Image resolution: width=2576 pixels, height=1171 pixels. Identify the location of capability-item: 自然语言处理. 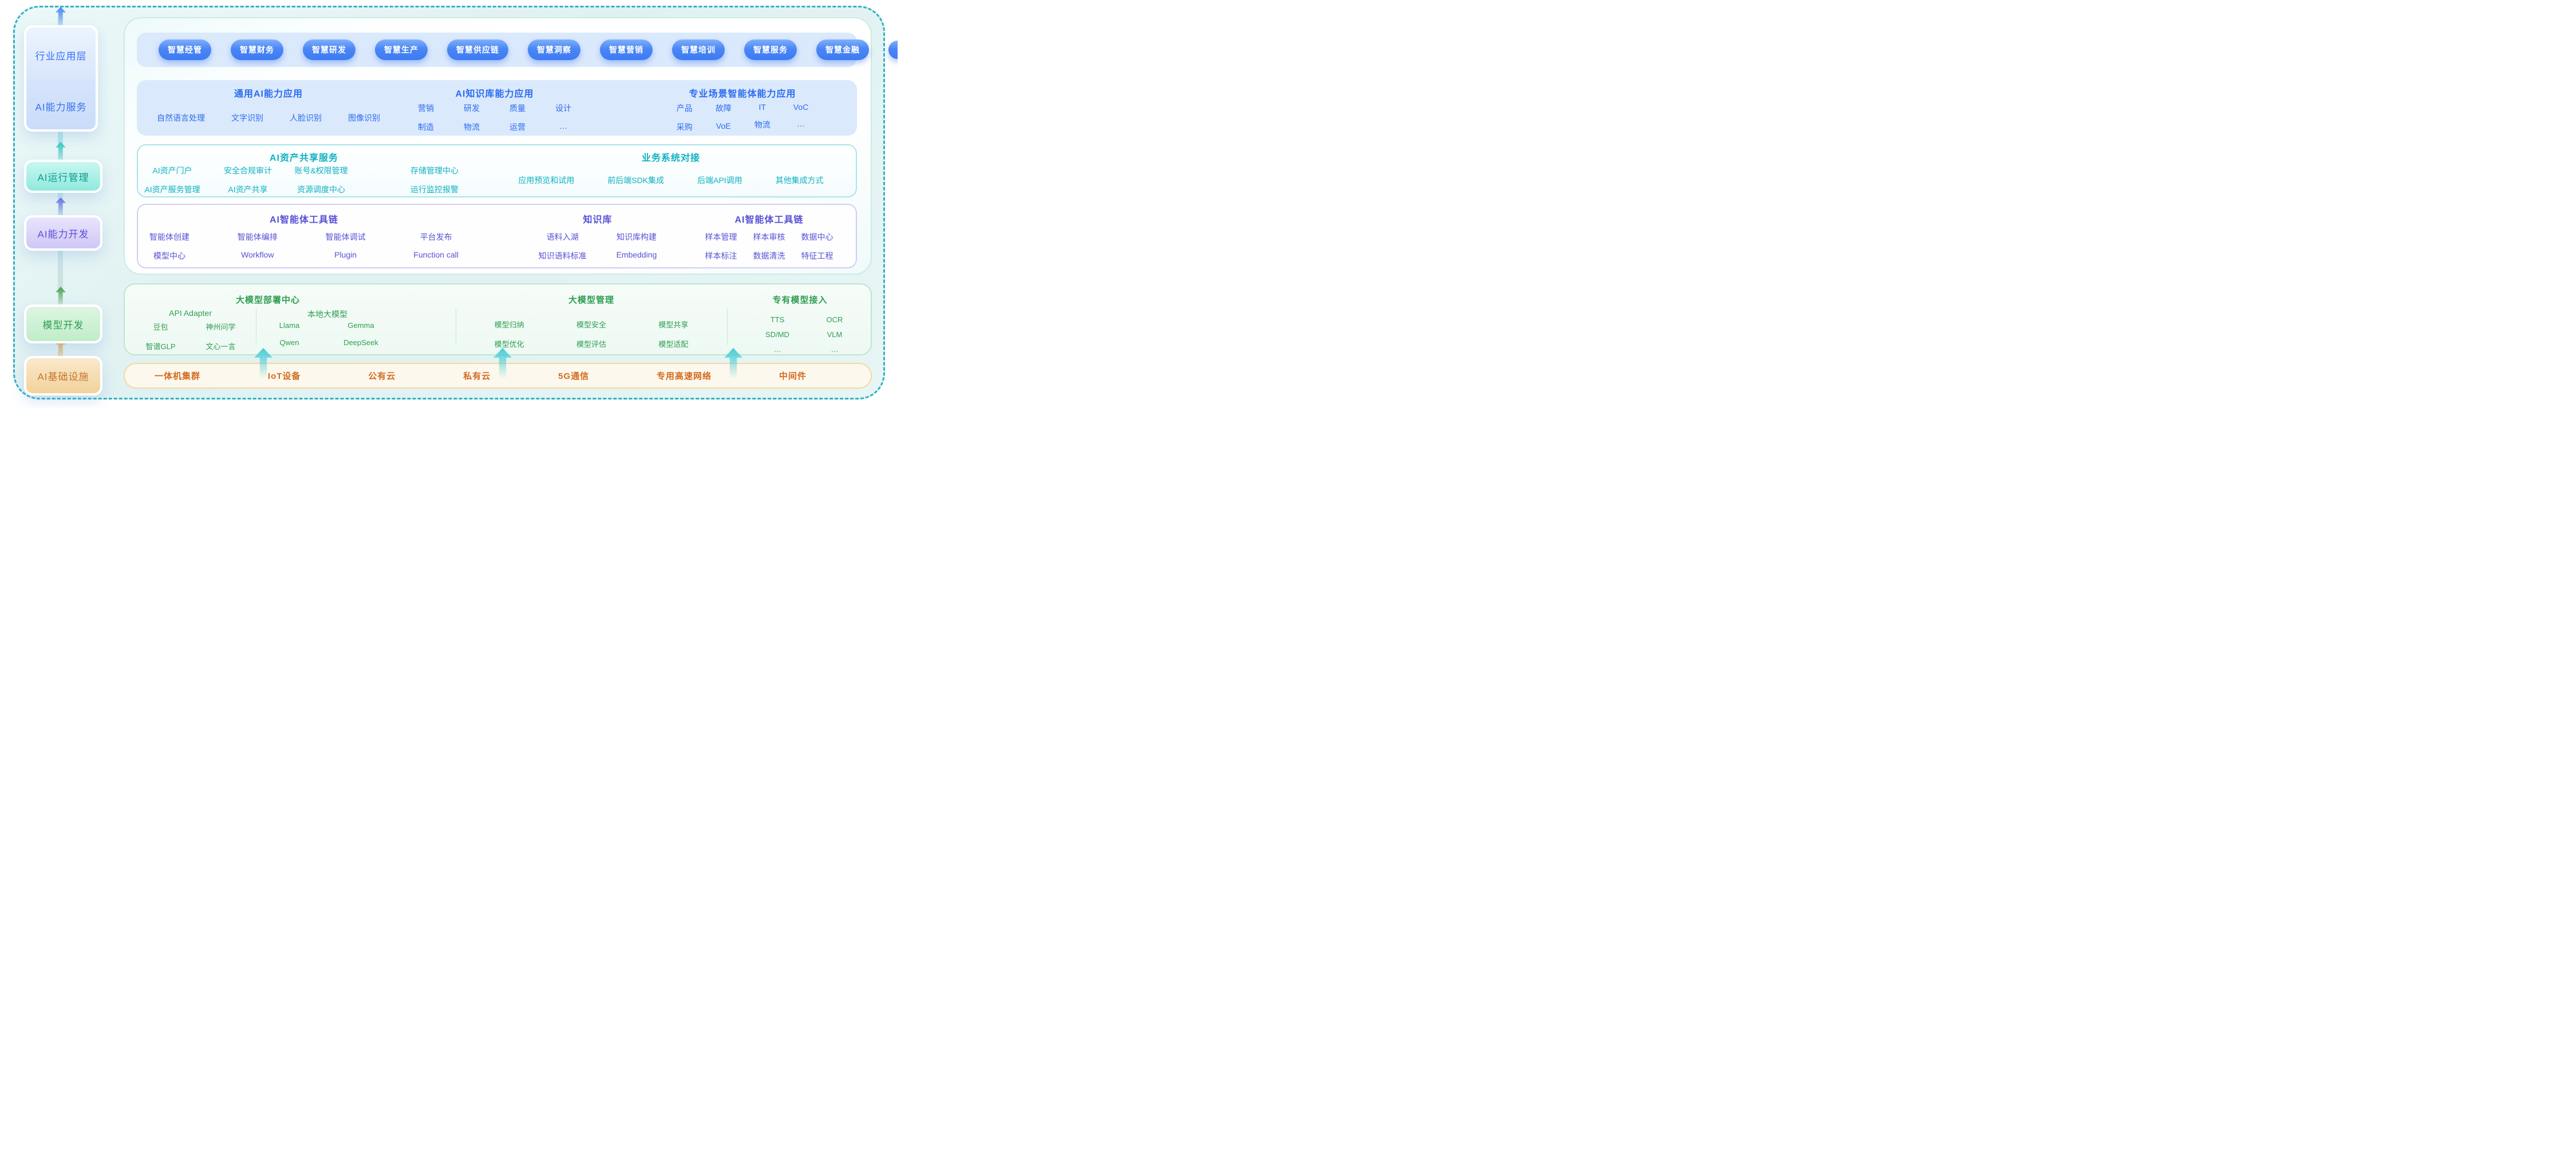
(181, 118).